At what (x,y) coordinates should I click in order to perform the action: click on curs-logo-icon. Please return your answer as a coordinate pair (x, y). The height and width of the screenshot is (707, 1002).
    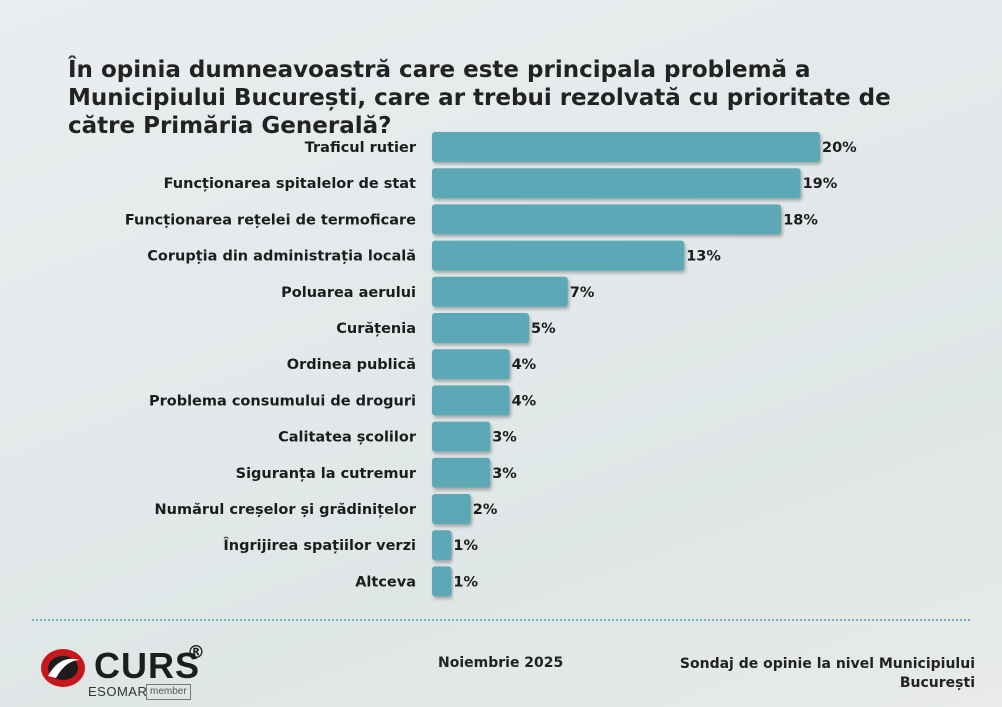
    Looking at the image, I should click on (63, 668).